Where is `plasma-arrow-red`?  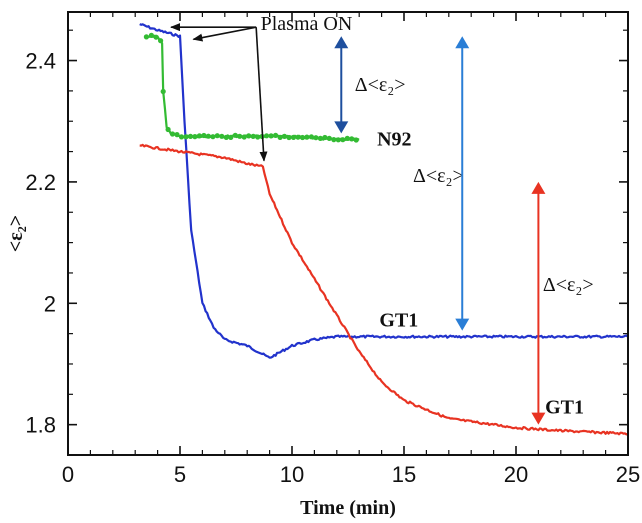 plasma-arrow-red is located at coordinates (261, 94).